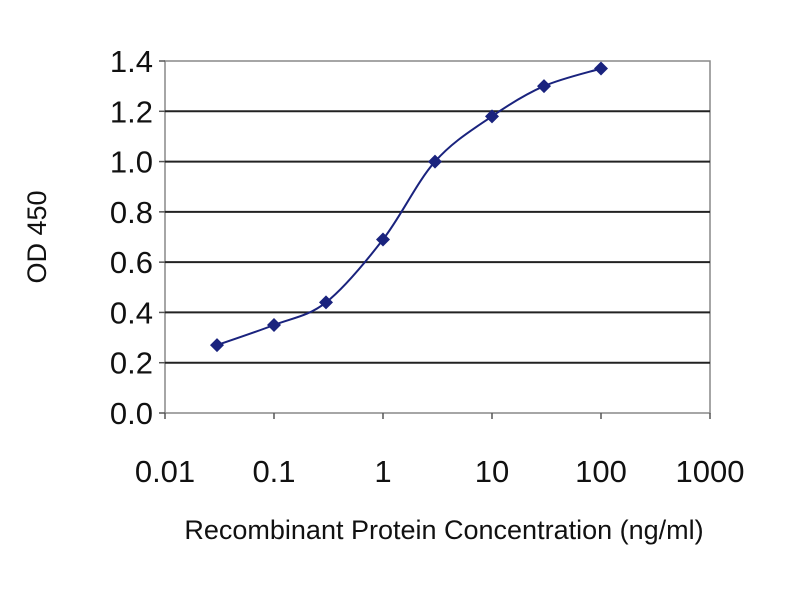 This screenshot has width=800, height=600. What do you see at coordinates (165, 471) in the screenshot?
I see `x-tick-label: 0.01` at bounding box center [165, 471].